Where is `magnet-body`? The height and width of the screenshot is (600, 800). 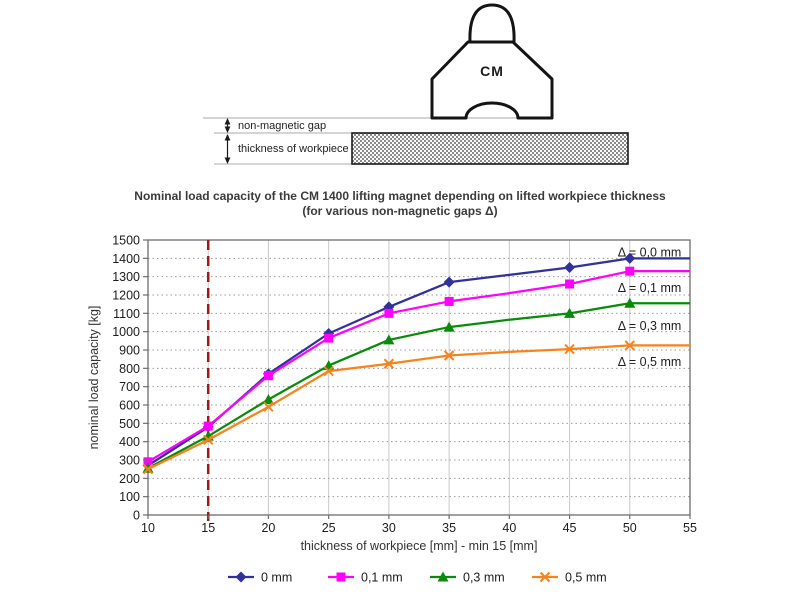
magnet-body is located at coordinates (492, 80).